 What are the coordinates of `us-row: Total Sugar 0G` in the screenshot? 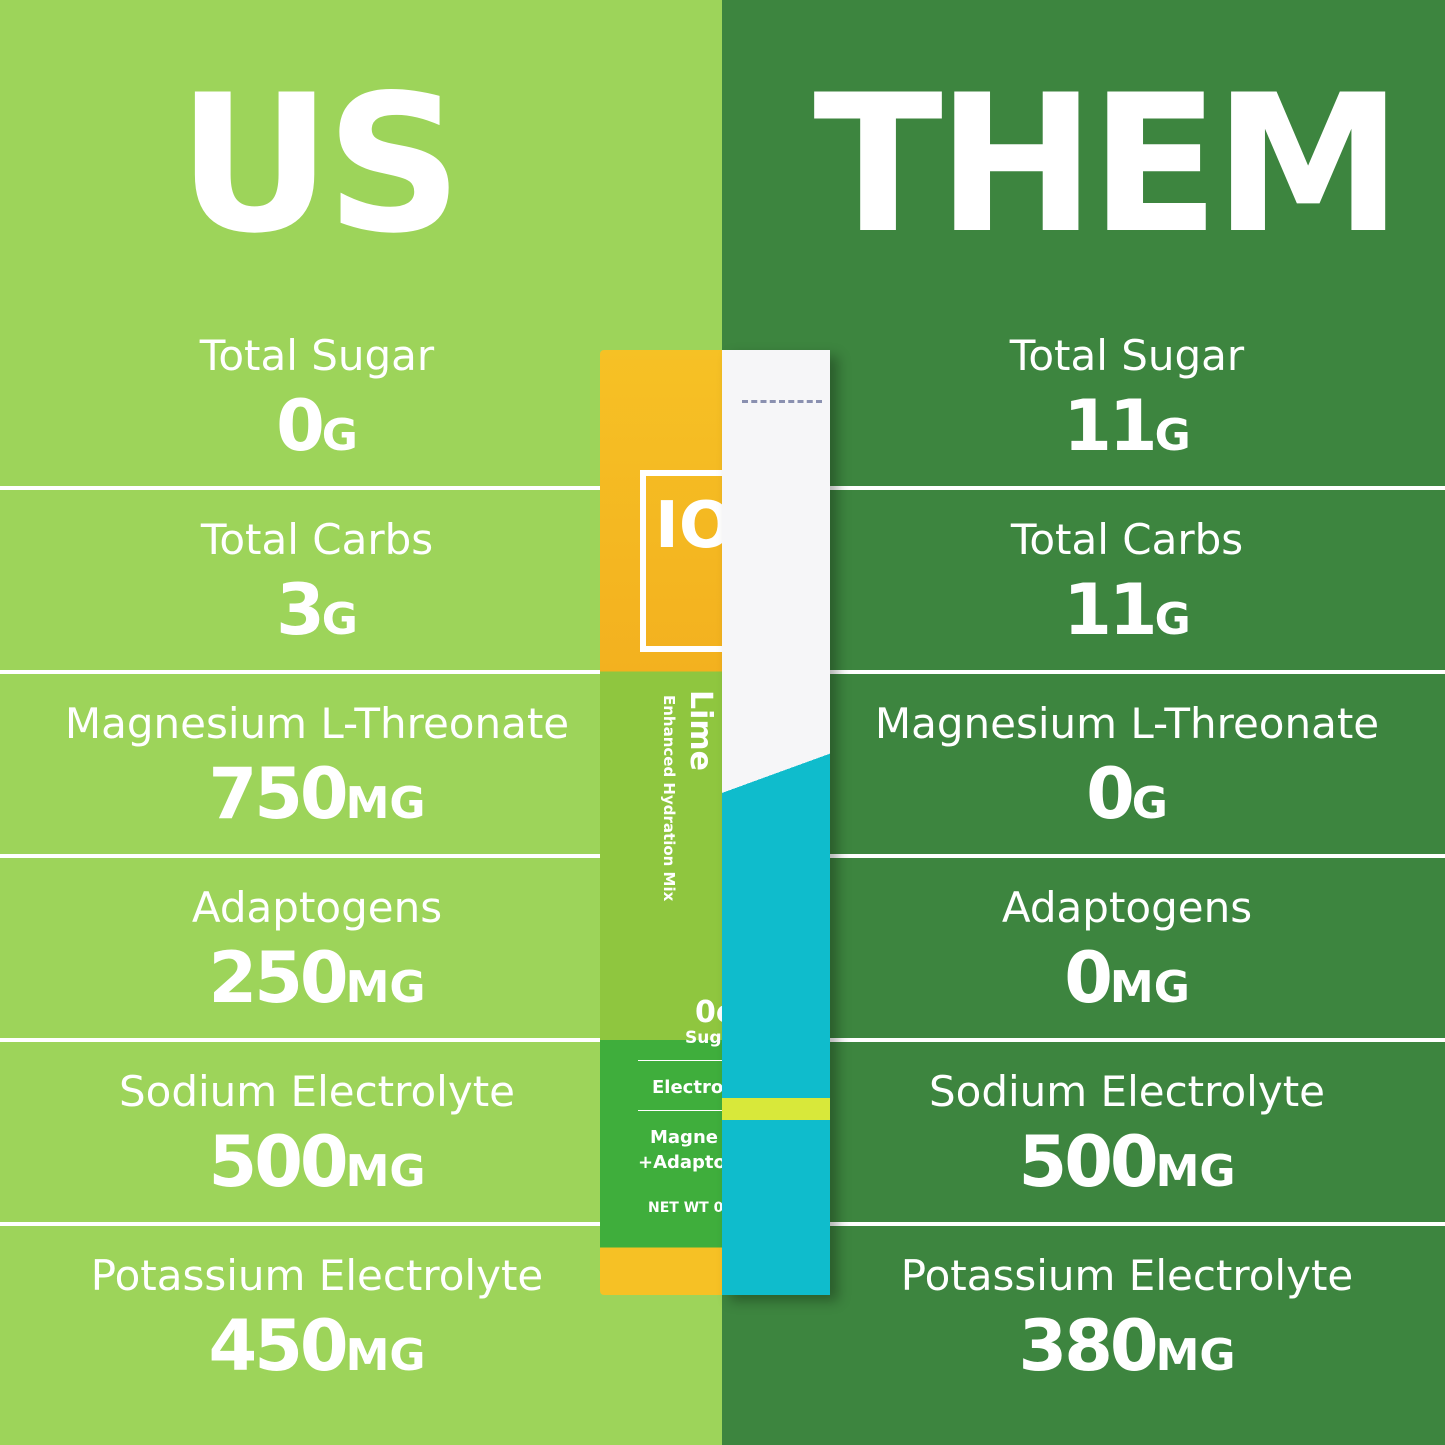 It's located at (333, 396).